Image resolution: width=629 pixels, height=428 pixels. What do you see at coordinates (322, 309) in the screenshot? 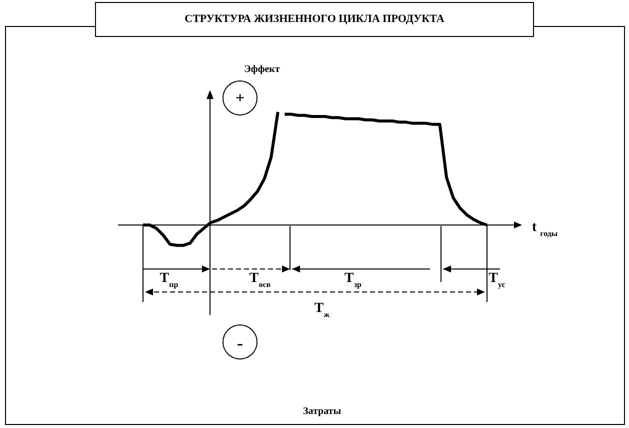
I see `text: Т$_{ж}$` at bounding box center [322, 309].